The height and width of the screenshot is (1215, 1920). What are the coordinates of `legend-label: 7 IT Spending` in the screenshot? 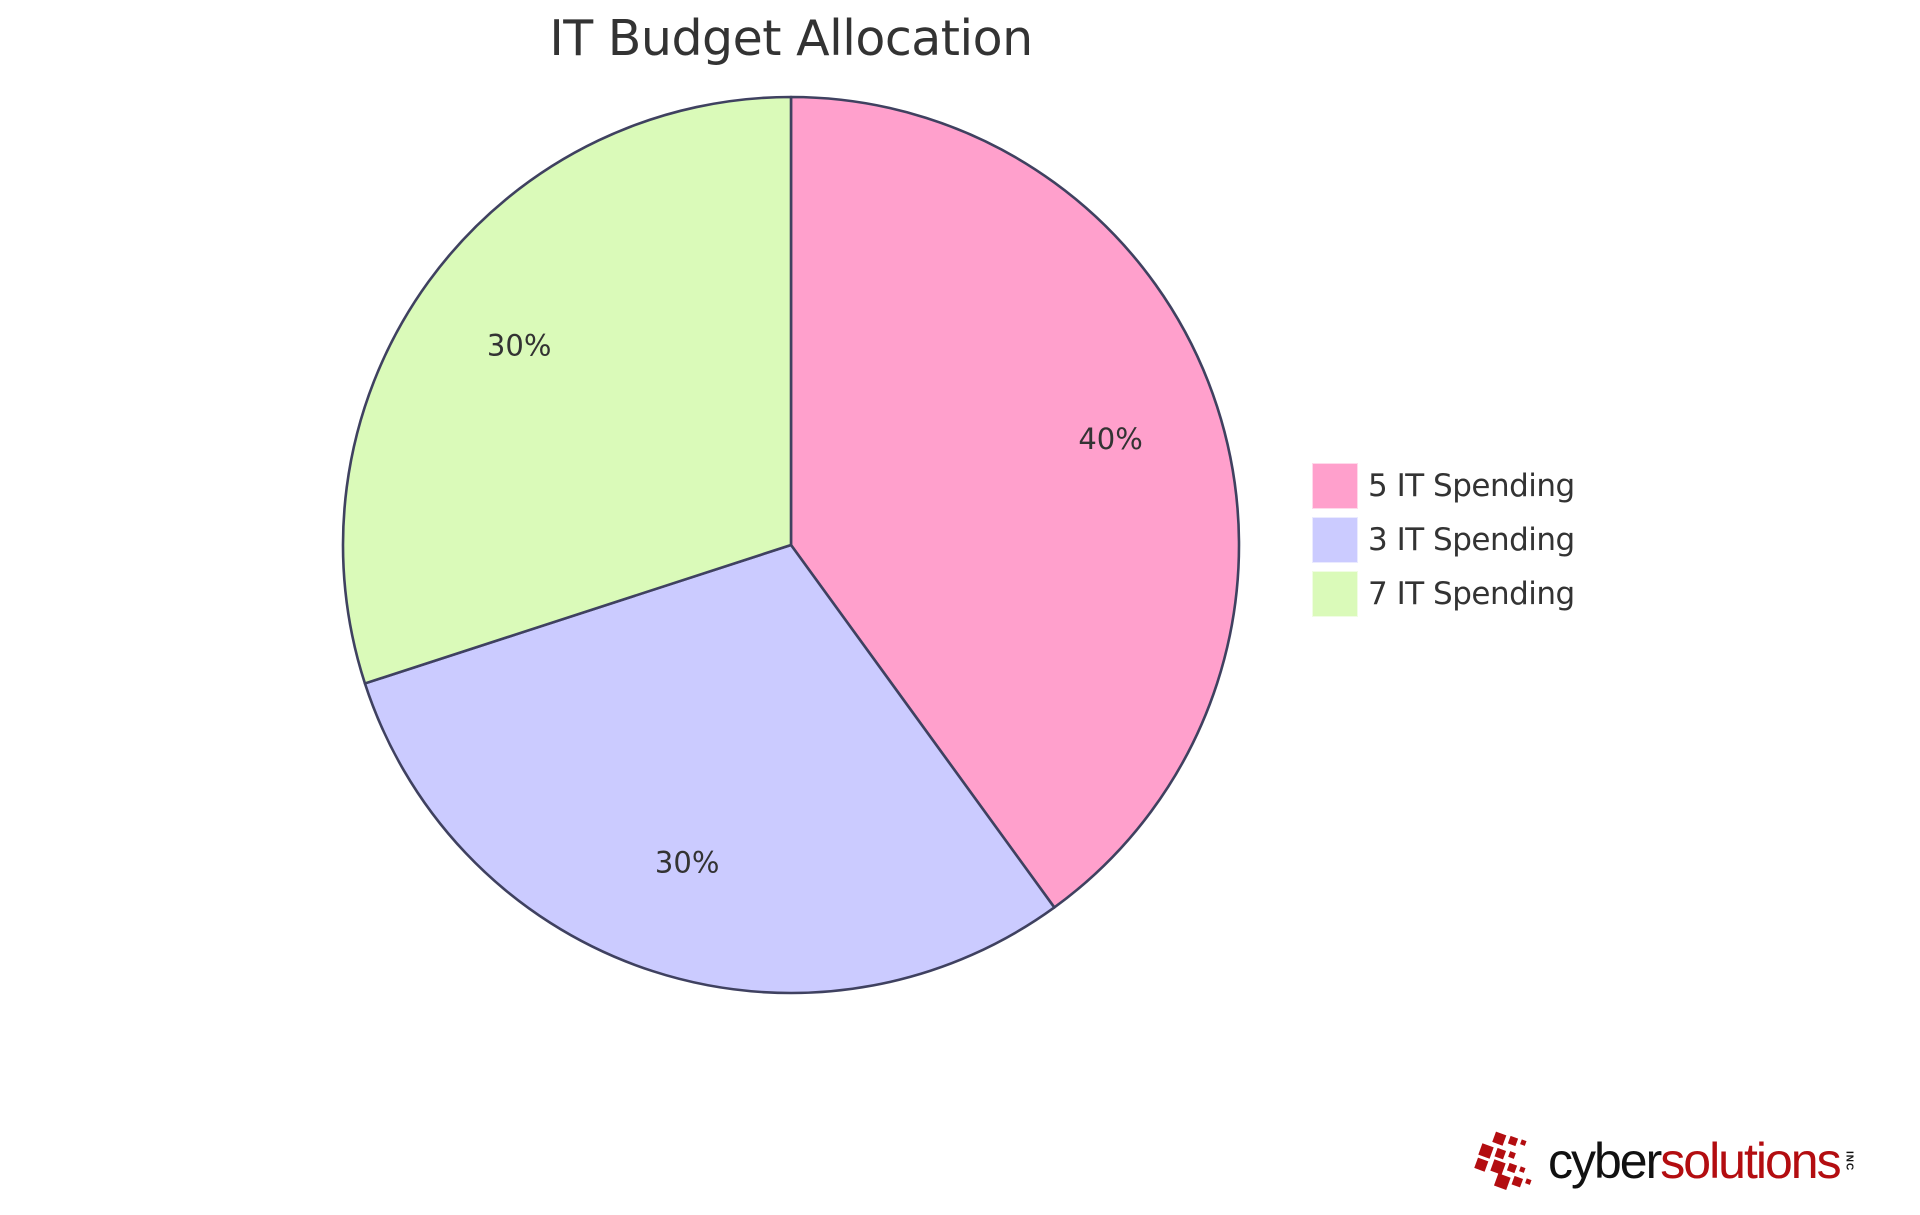 It's located at (1471, 594).